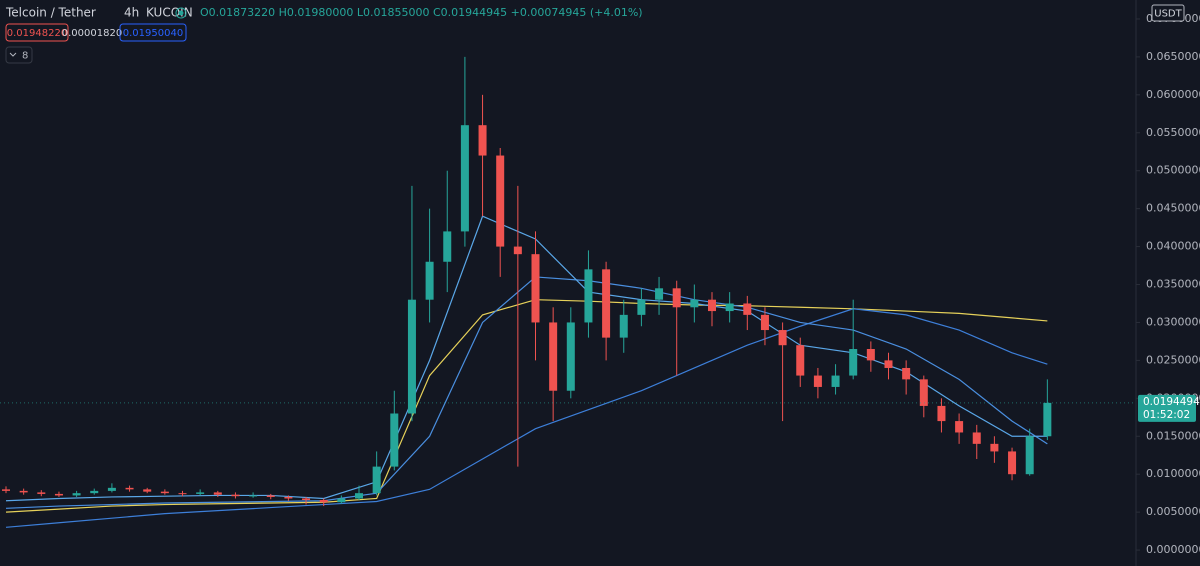  I want to click on exchange: KUCOIN, so click(169, 13).